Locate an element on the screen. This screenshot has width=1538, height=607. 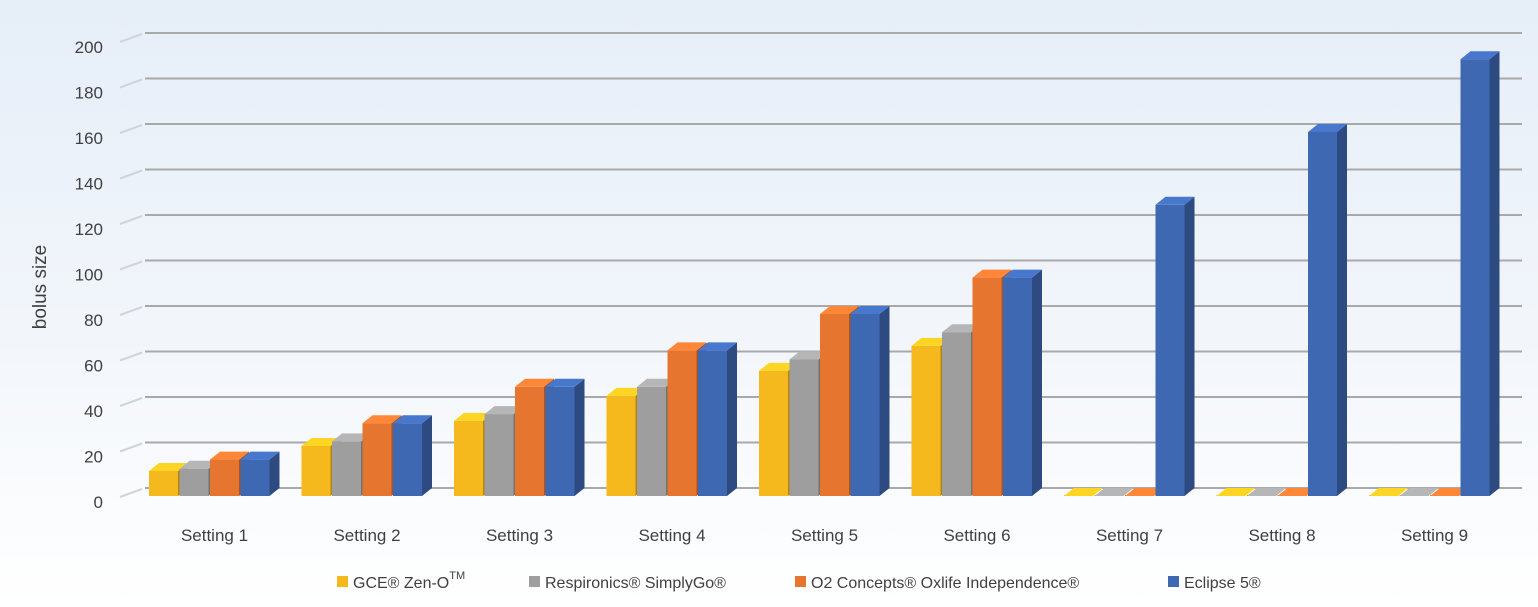
legend-item: GCE® Zen-OTM is located at coordinates (401, 581).